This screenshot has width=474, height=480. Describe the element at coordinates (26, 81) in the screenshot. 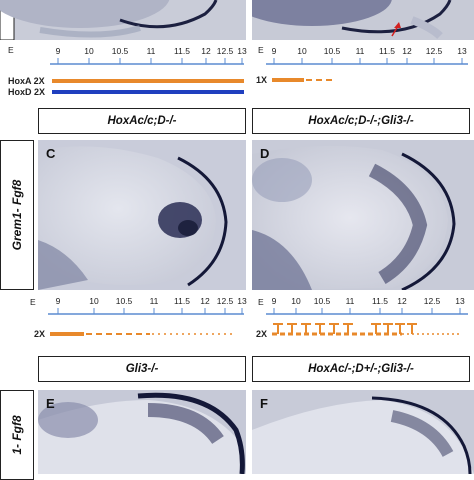

I see `hoxa-label: HoxA 2X` at that location.